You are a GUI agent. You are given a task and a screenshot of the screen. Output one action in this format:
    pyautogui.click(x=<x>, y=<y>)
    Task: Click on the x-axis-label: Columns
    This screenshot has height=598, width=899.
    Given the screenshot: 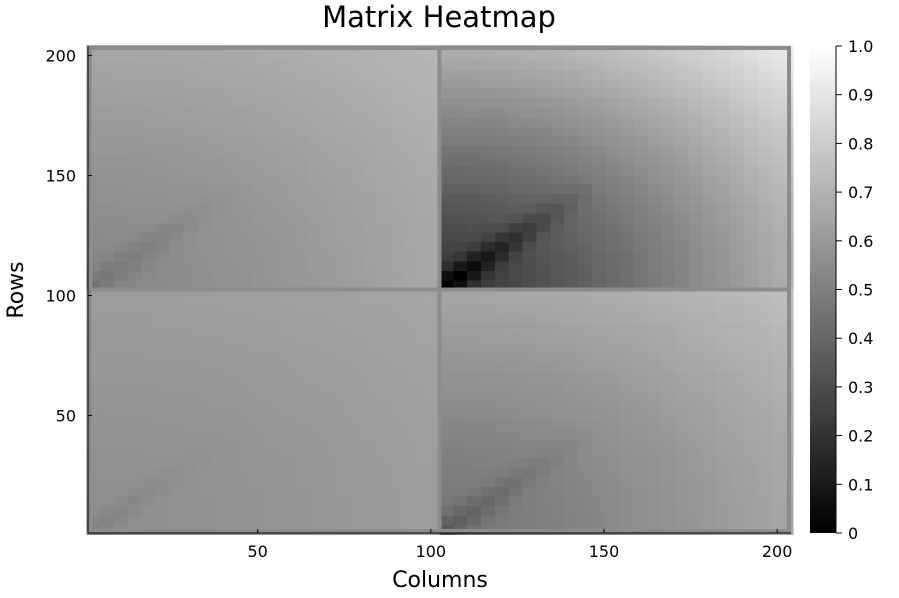 What is the action you would take?
    pyautogui.click(x=440, y=580)
    